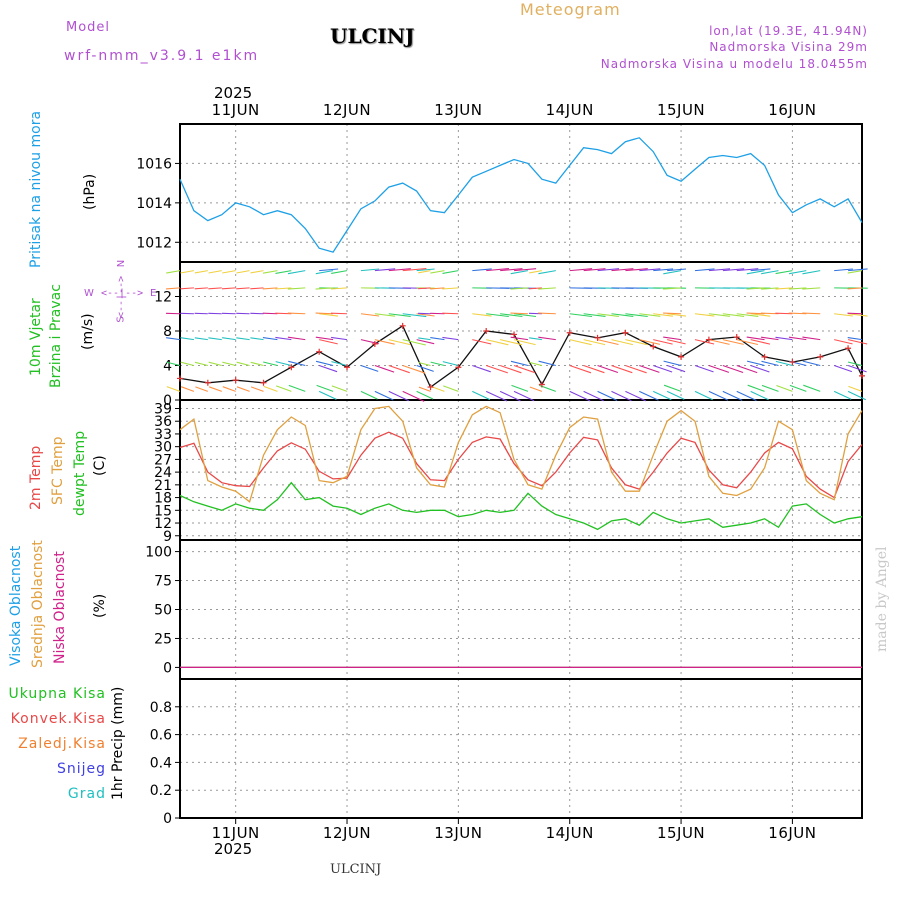 The image size is (900, 900). What do you see at coordinates (163, 486) in the screenshot?
I see `temperature-ytick-label: 21` at bounding box center [163, 486].